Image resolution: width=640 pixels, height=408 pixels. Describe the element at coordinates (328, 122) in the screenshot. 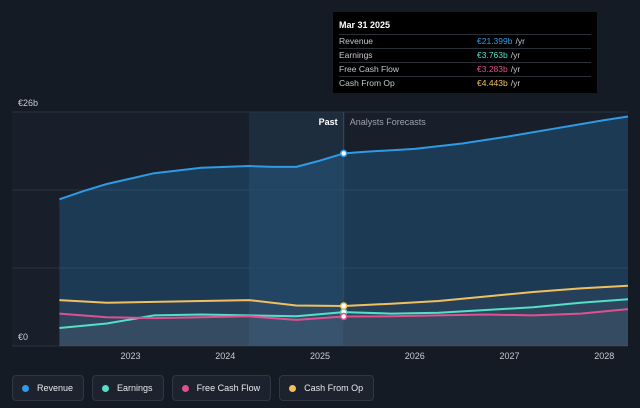

I see `past-label: Past` at that location.